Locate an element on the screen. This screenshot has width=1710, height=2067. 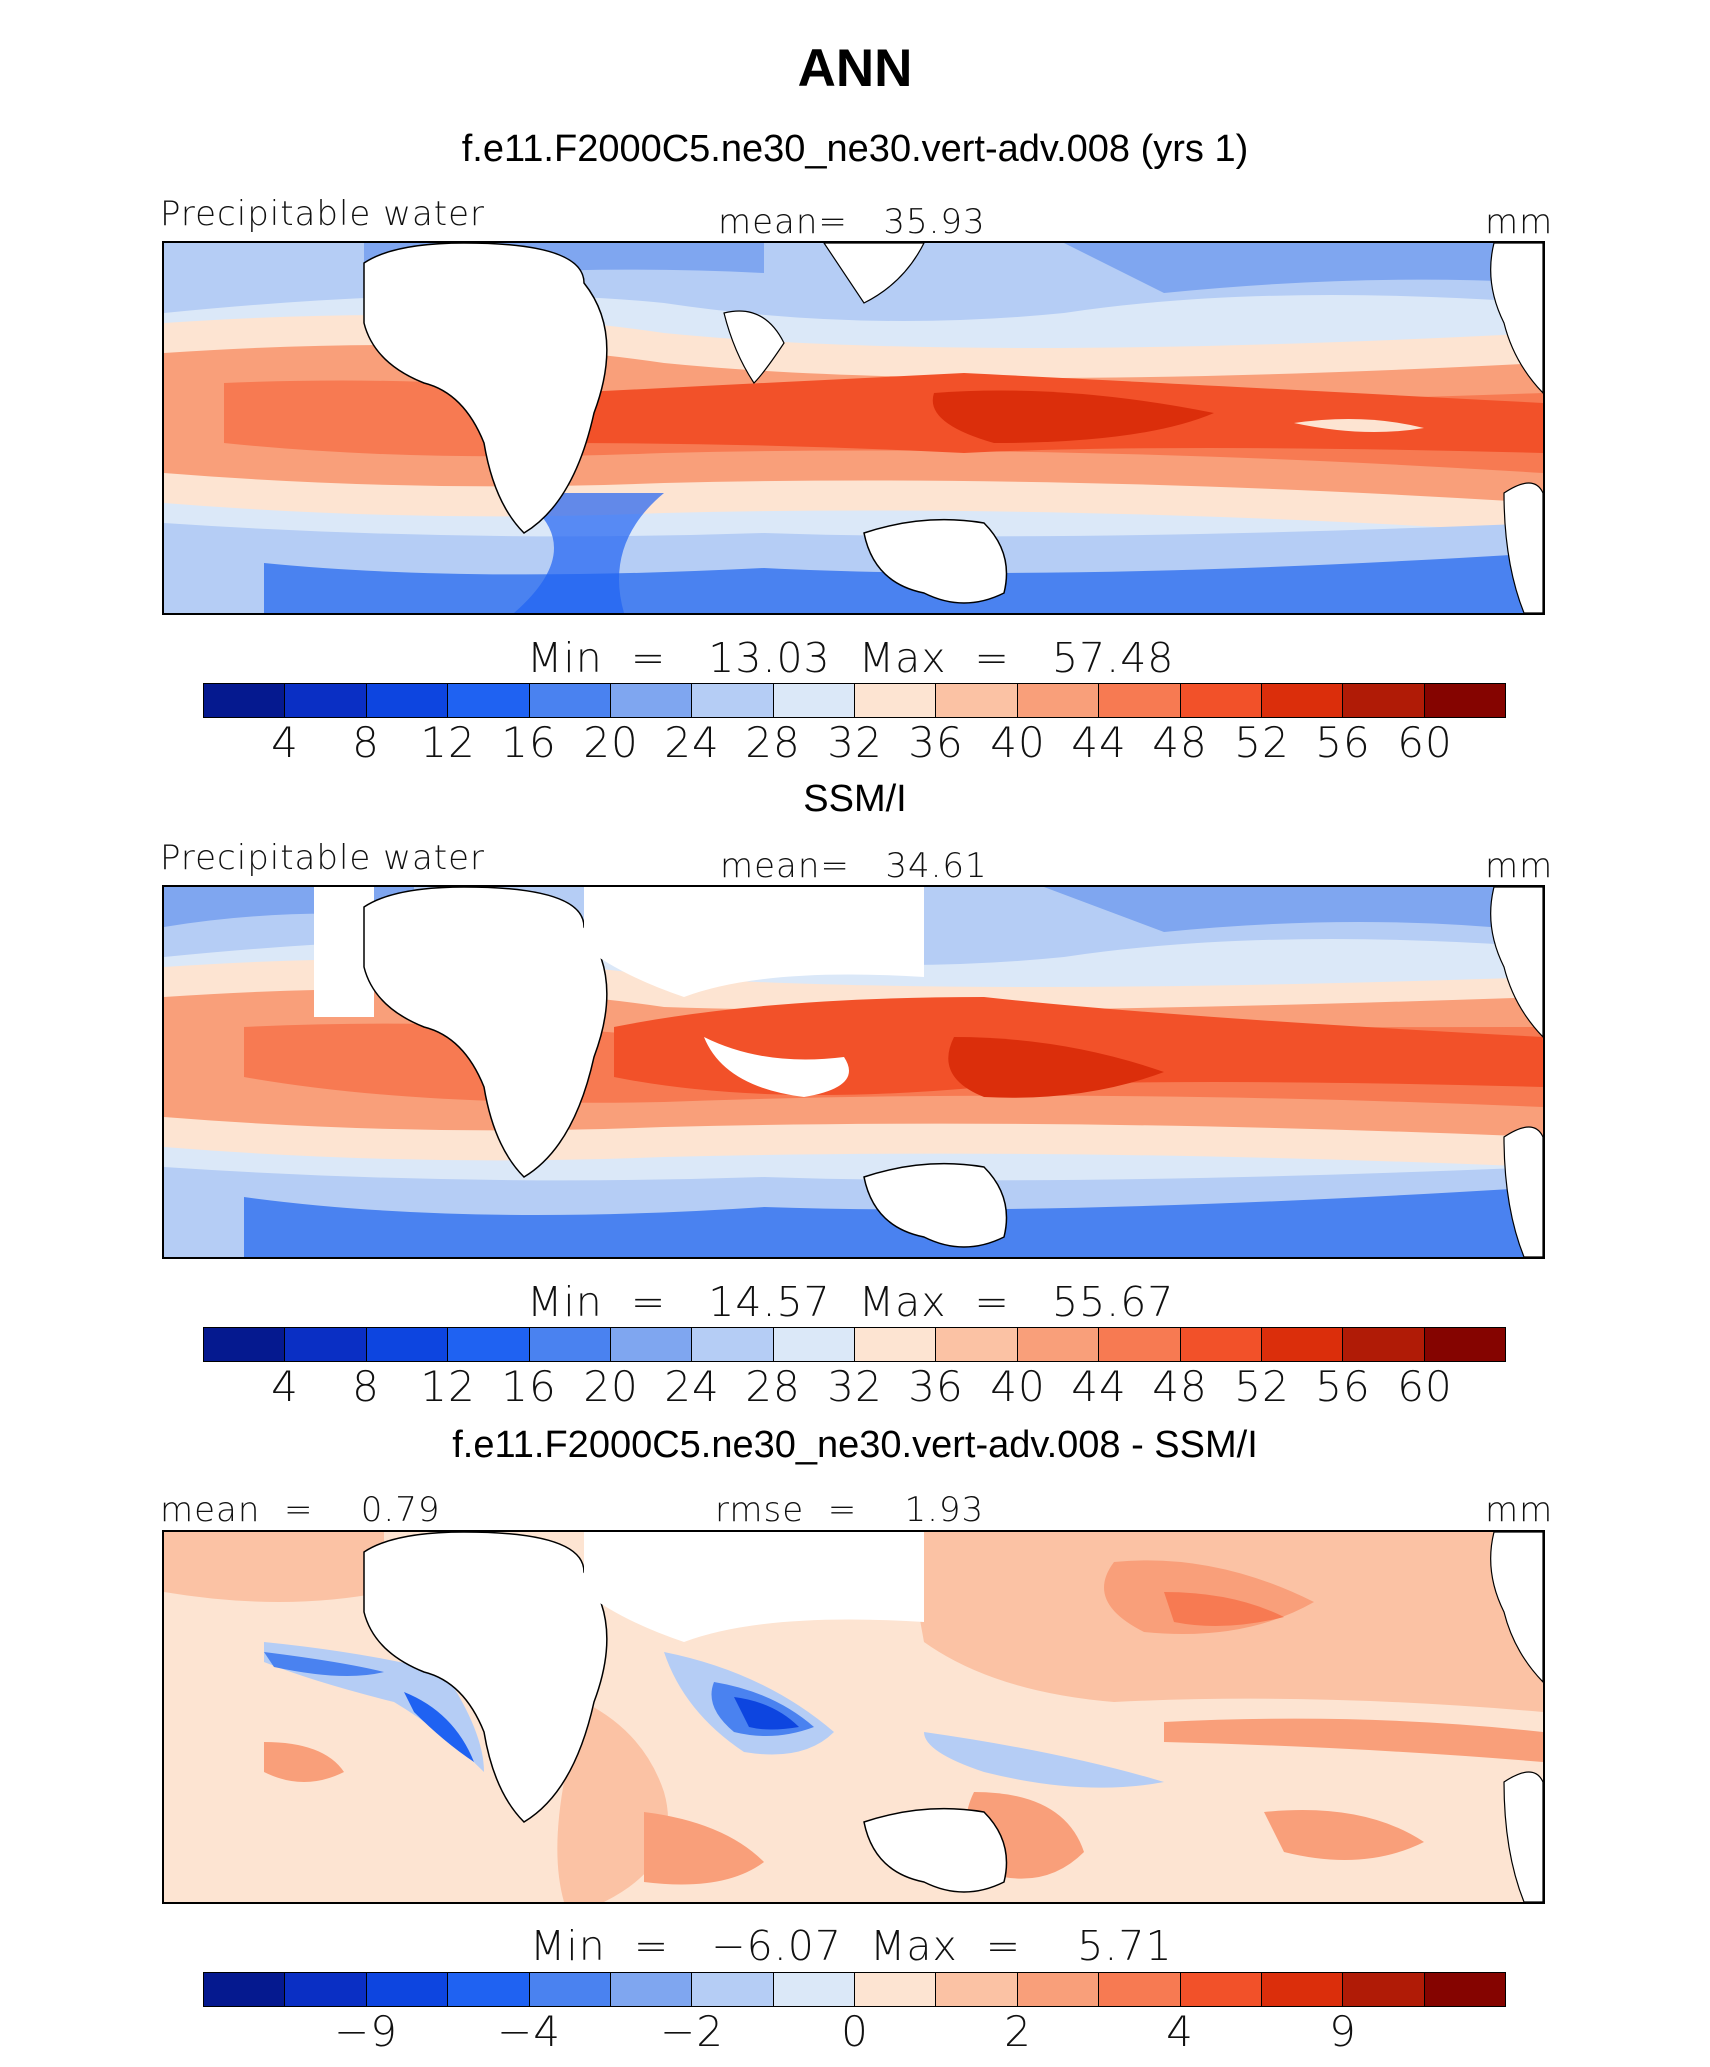
main-title: ANN is located at coordinates (855, 68).